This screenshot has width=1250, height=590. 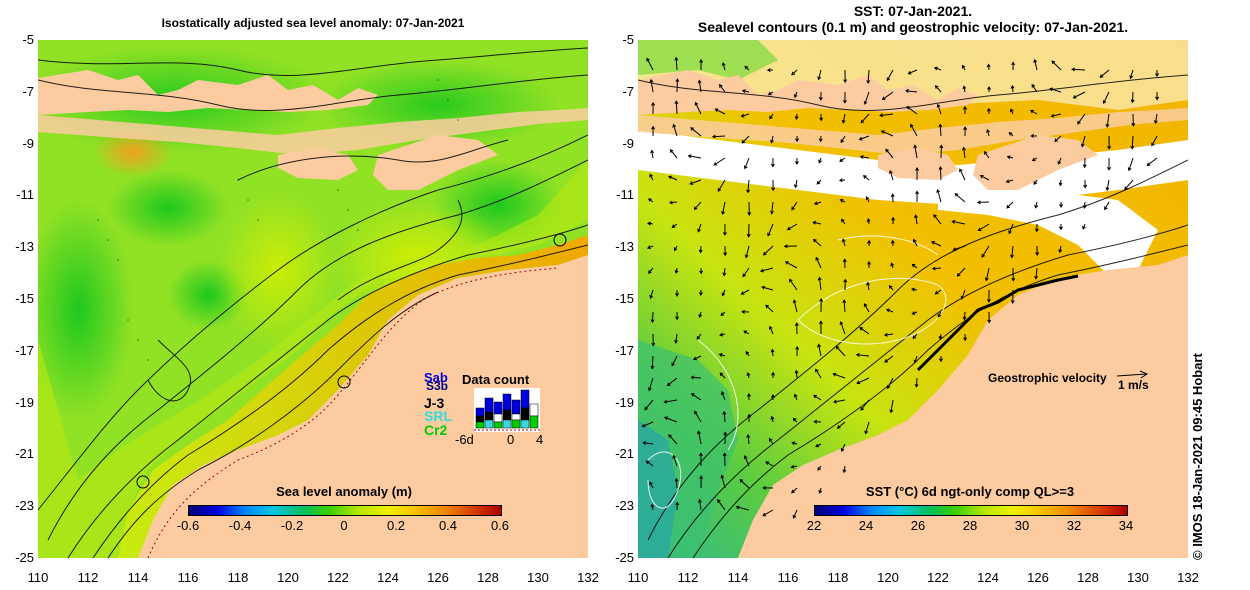 What do you see at coordinates (24, 350) in the screenshot?
I see `left-lat-tick: -17` at bounding box center [24, 350].